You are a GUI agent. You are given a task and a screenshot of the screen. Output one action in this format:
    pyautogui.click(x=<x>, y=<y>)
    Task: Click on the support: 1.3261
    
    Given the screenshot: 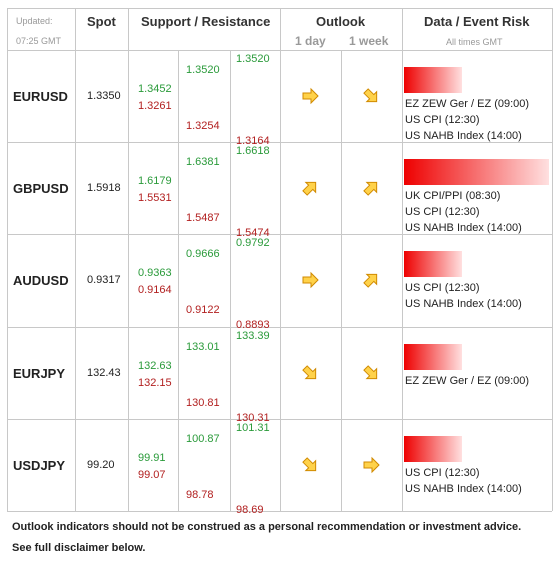 What is the action you would take?
    pyautogui.click(x=155, y=106)
    